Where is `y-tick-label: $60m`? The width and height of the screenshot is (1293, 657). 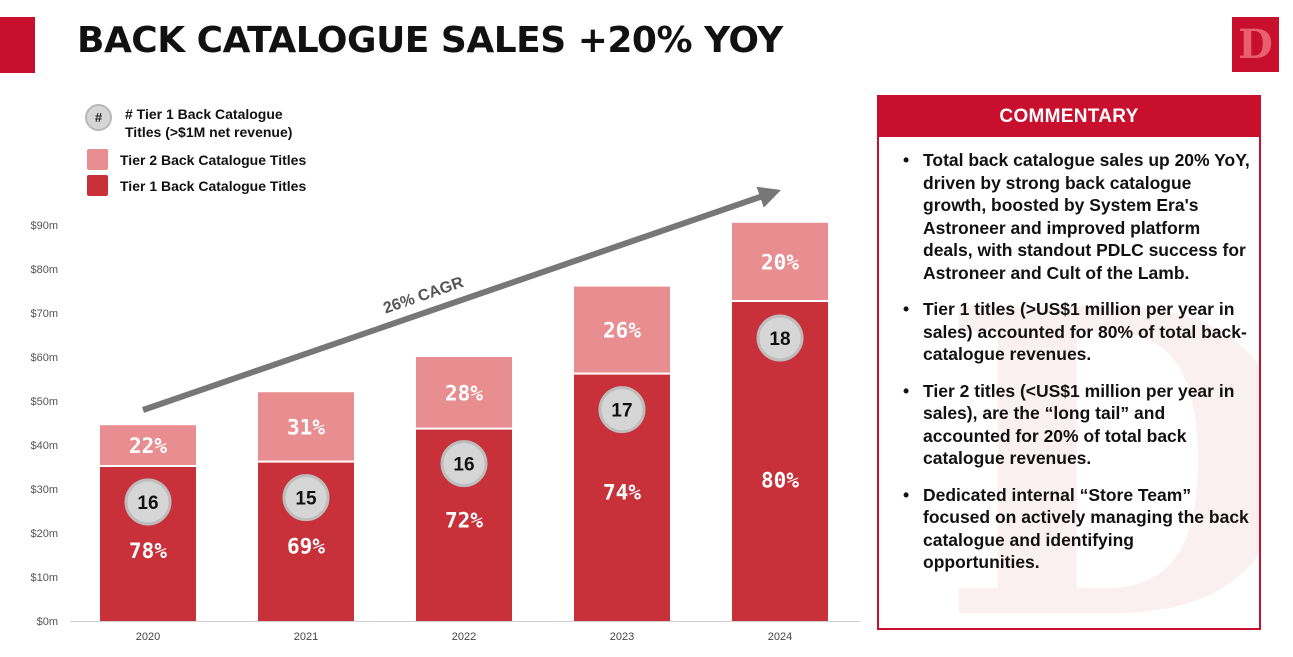 y-tick-label: $60m is located at coordinates (44, 358).